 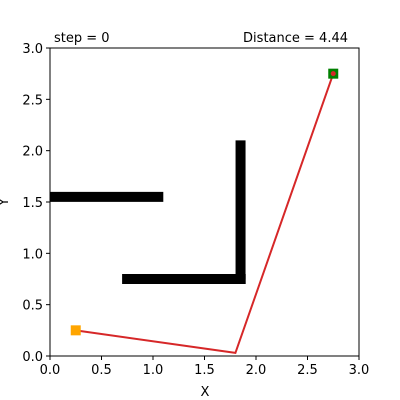 What do you see at coordinates (359, 370) in the screenshot?
I see `x-tick-label: 3.0` at bounding box center [359, 370].